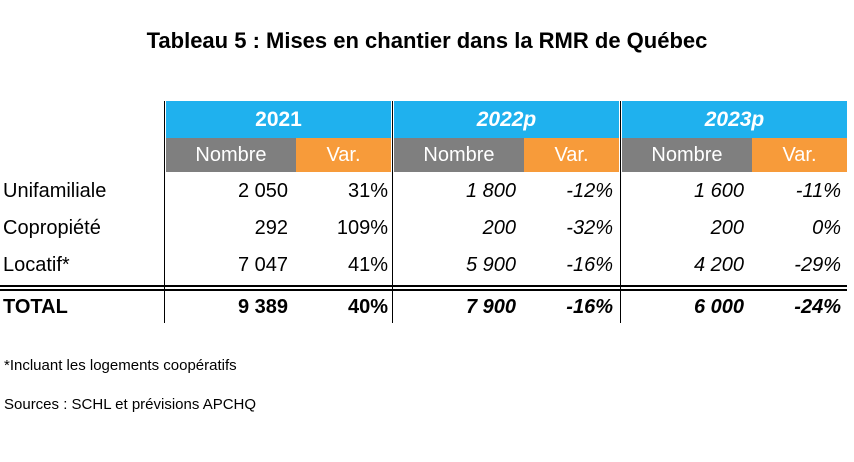 The width and height of the screenshot is (854, 462). I want to click on table-cell: 4 200, so click(718, 265).